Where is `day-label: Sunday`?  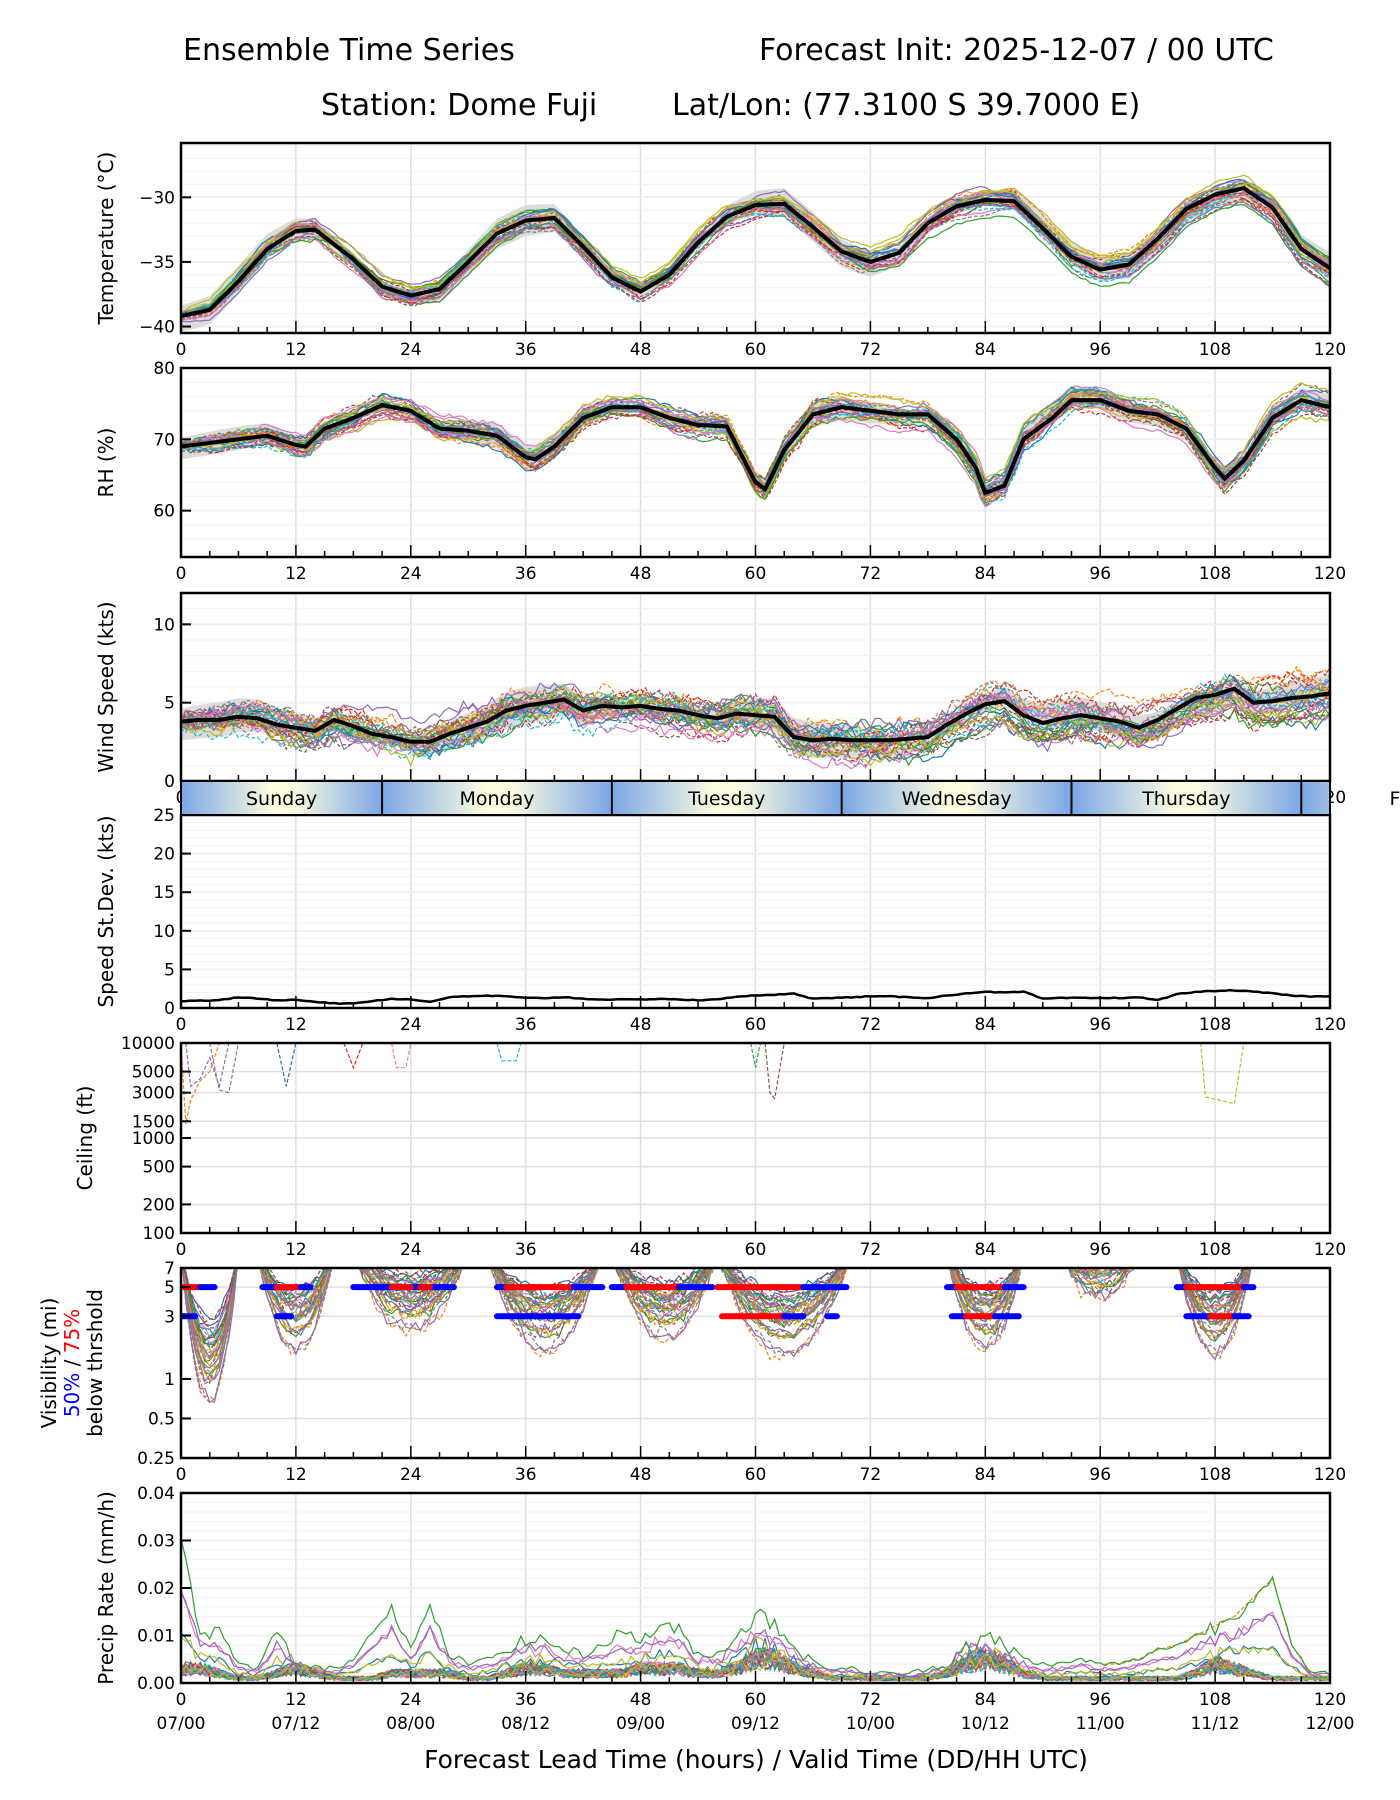 day-label: Sunday is located at coordinates (281, 799).